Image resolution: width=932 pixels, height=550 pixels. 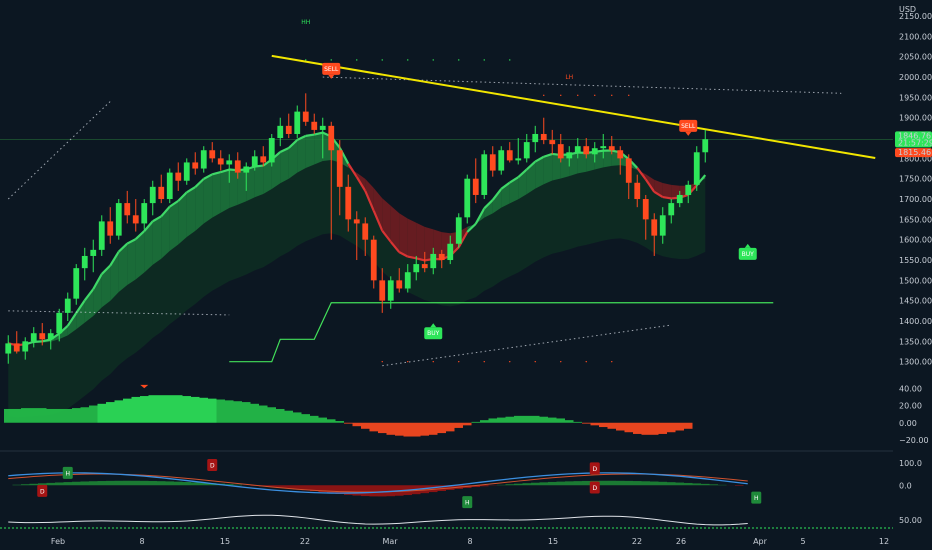 I want to click on time-tick-label: 15, so click(x=225, y=541).